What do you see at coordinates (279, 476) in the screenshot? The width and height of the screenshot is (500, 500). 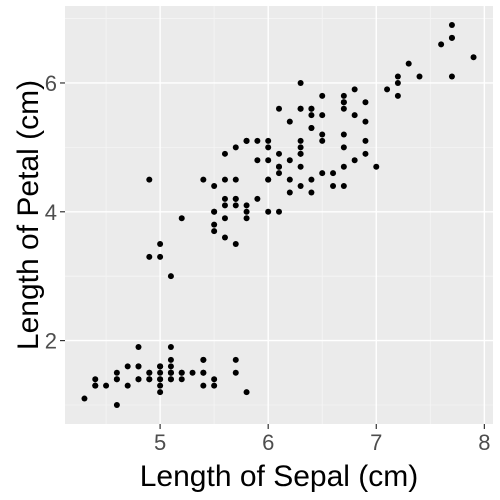 I see `x-axis-title: Length of Sepal (cm)` at bounding box center [279, 476].